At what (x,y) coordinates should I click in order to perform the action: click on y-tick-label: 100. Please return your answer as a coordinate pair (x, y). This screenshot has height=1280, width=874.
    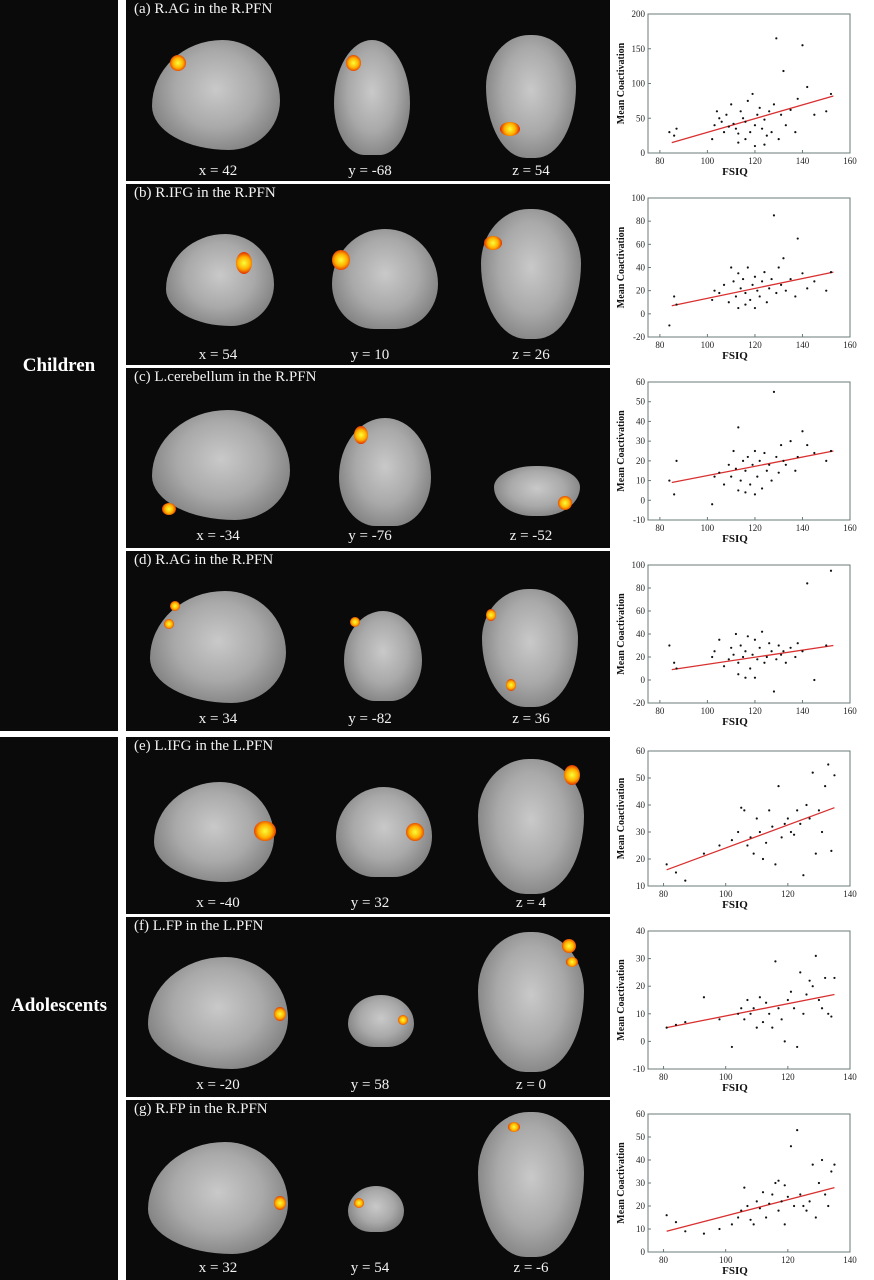
    Looking at the image, I should click on (639, 198).